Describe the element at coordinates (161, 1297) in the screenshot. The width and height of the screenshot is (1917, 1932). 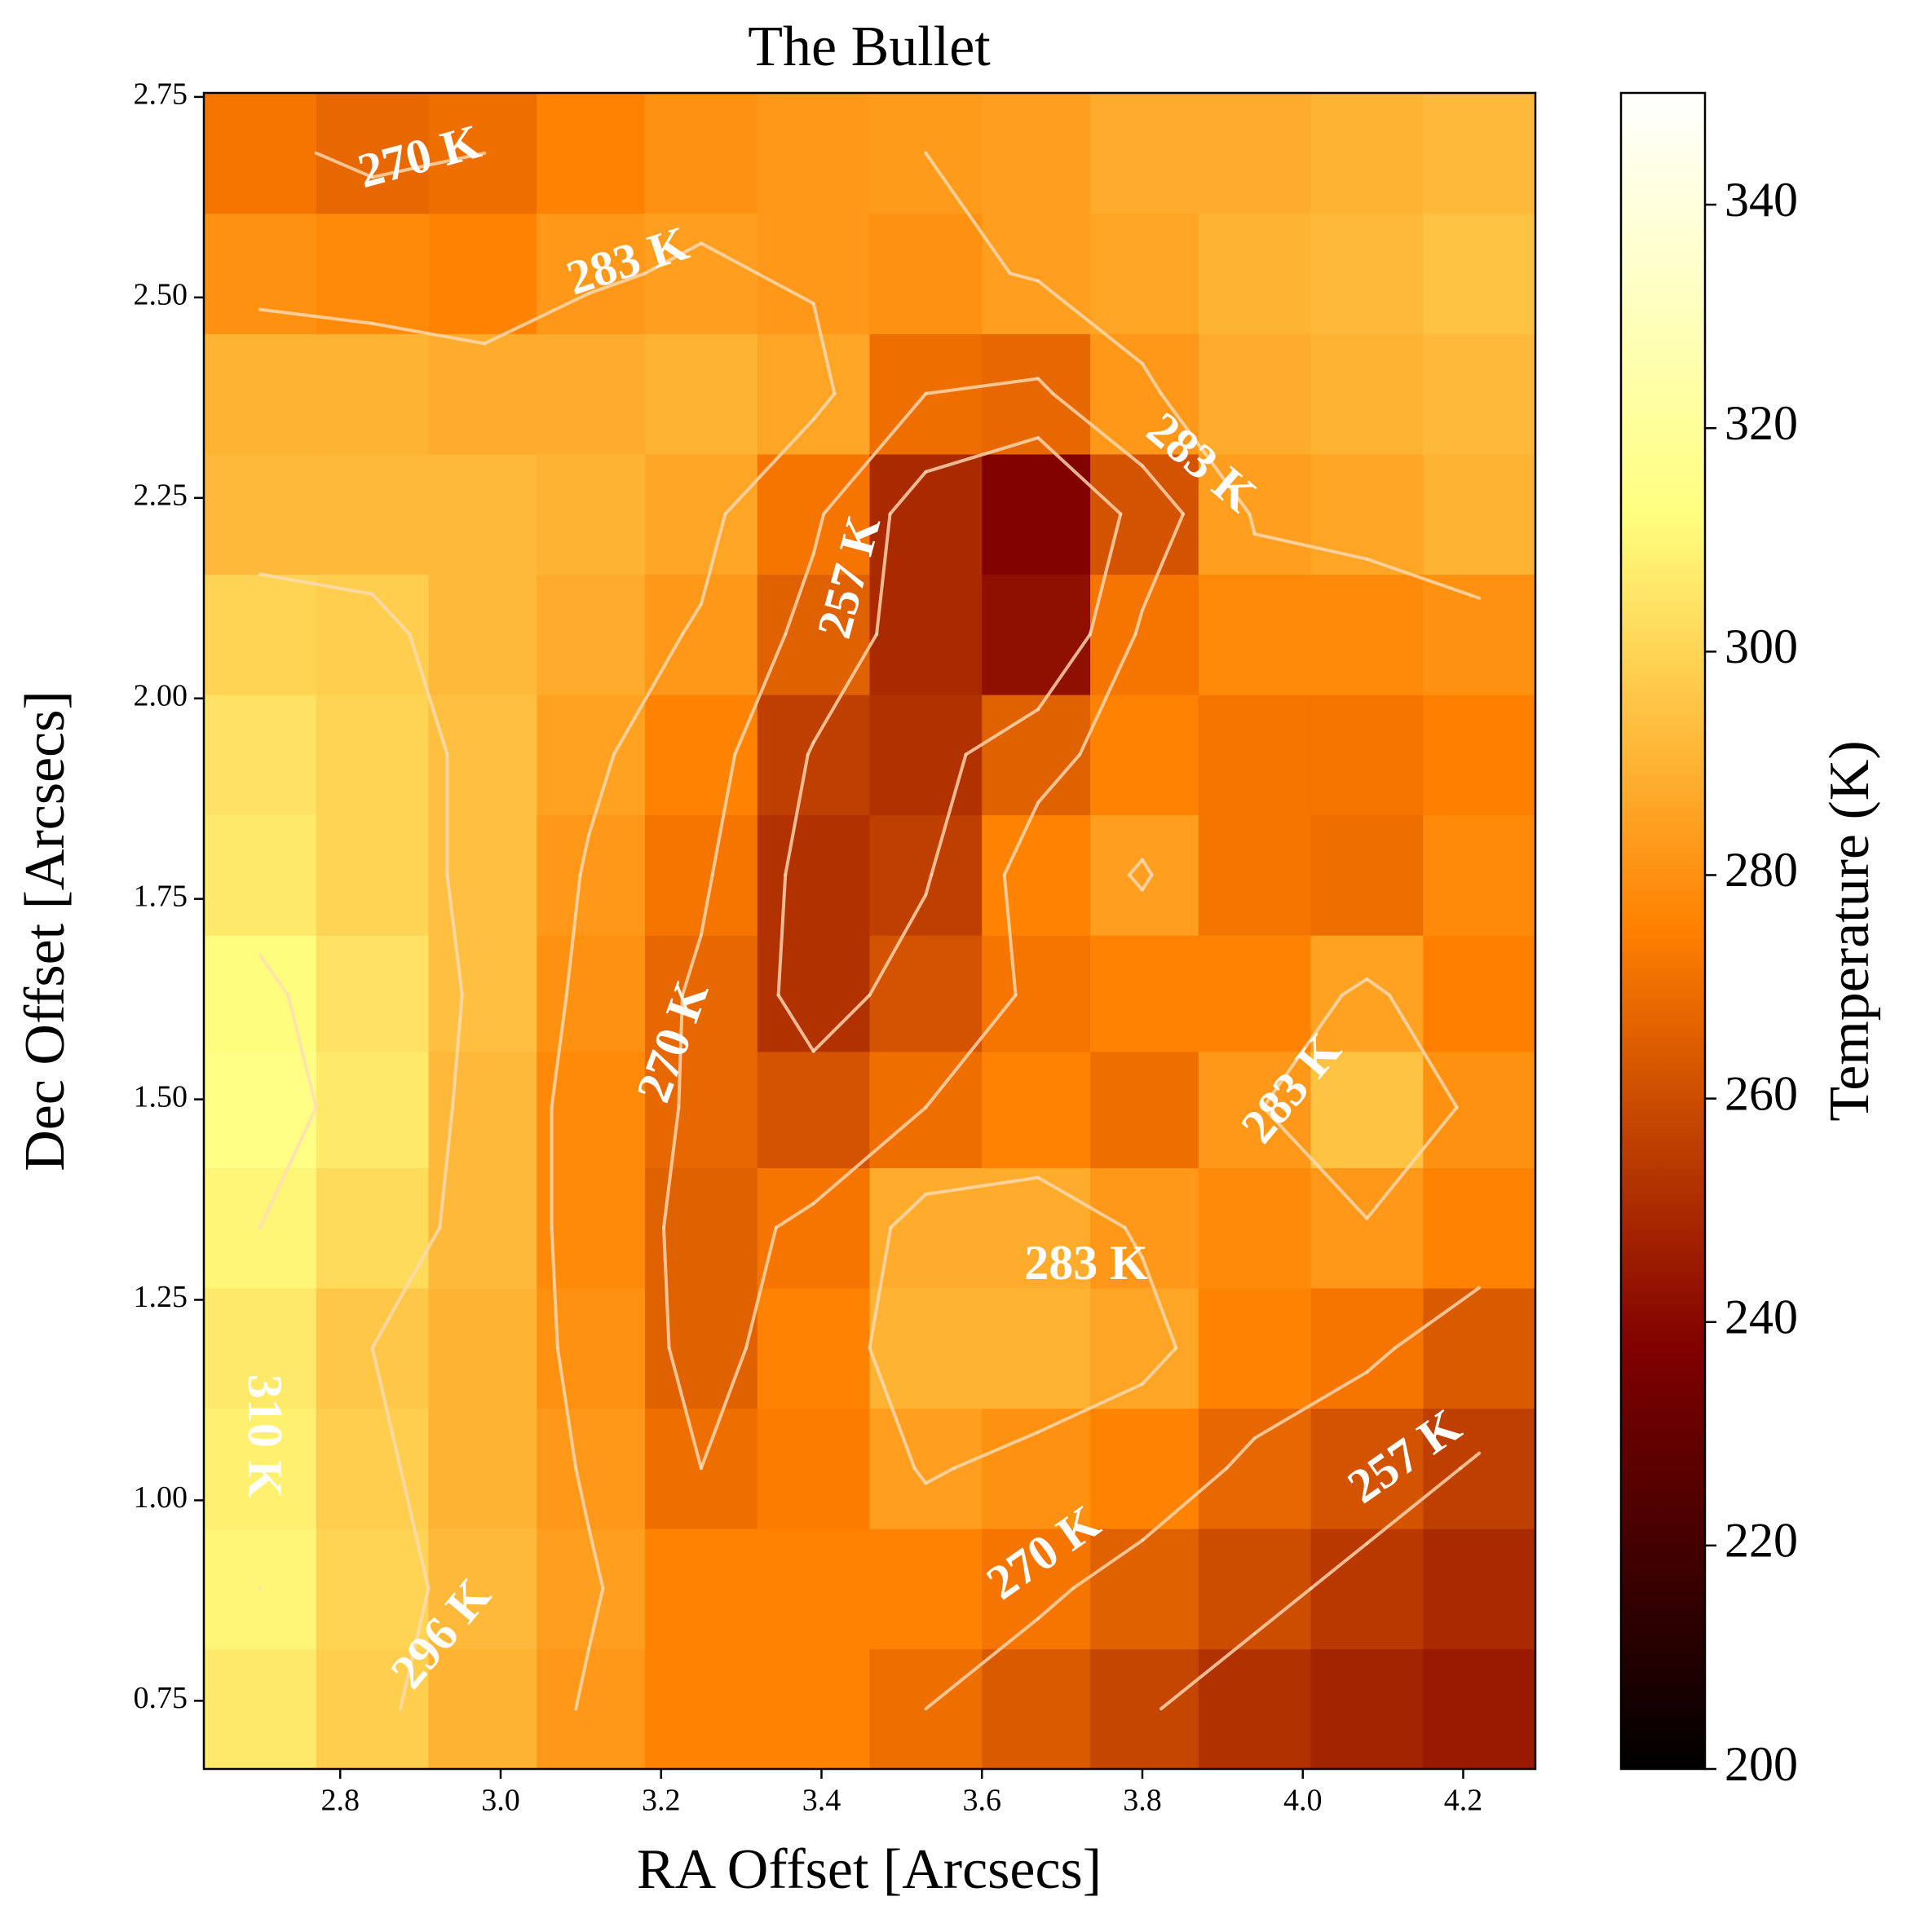
I see `y-tick-label: 1.25` at that location.